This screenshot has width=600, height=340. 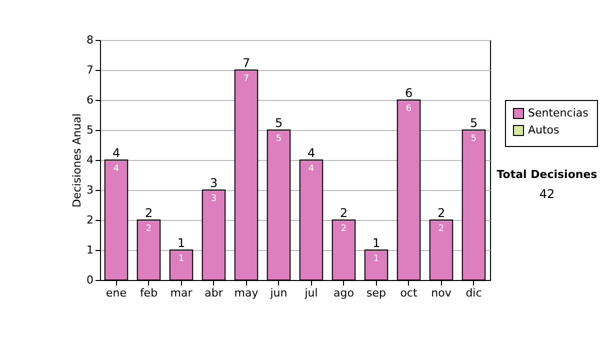 I want to click on text: Total Decisiones, so click(x=547, y=174).